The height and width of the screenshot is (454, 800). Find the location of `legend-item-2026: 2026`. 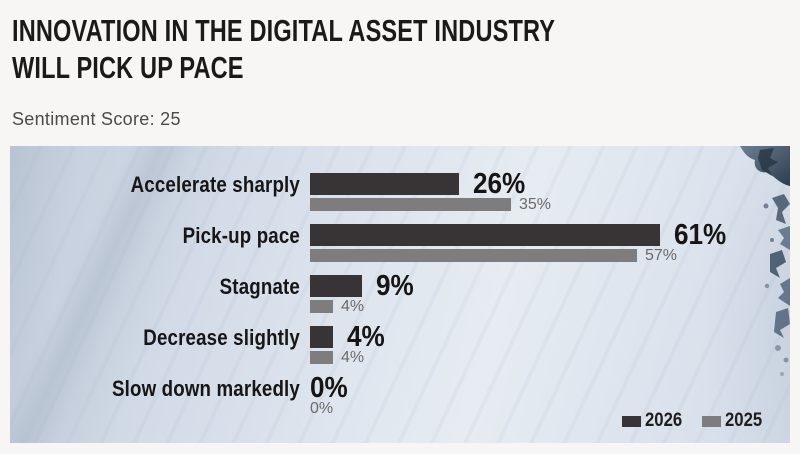

legend-item-2026: 2026 is located at coordinates (654, 420).